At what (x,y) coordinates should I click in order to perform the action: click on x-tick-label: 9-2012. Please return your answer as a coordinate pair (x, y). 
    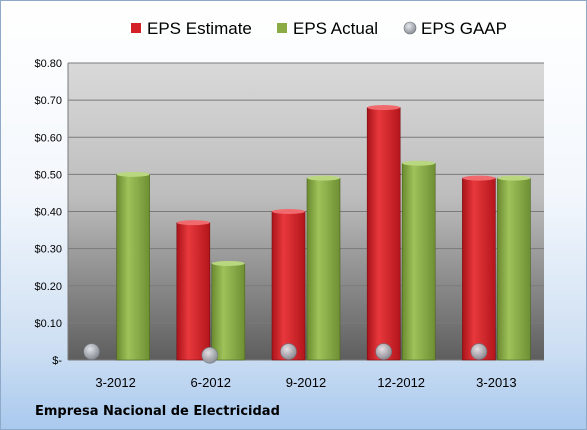
    Looking at the image, I should click on (306, 382).